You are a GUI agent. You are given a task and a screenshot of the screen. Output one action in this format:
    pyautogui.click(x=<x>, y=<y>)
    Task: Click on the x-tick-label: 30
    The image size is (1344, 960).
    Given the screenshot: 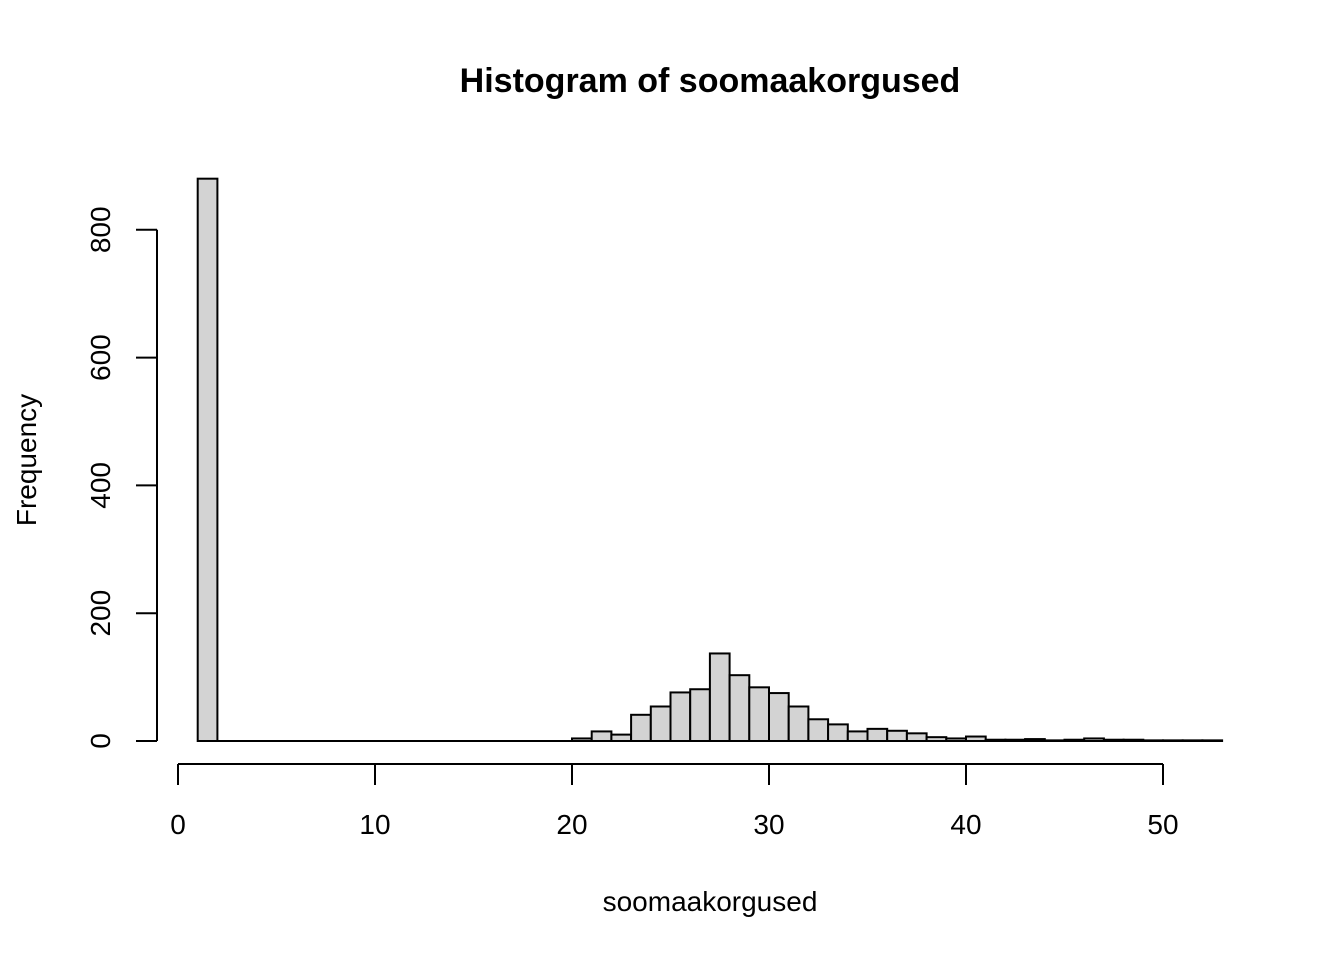 What is the action you would take?
    pyautogui.click(x=768, y=824)
    